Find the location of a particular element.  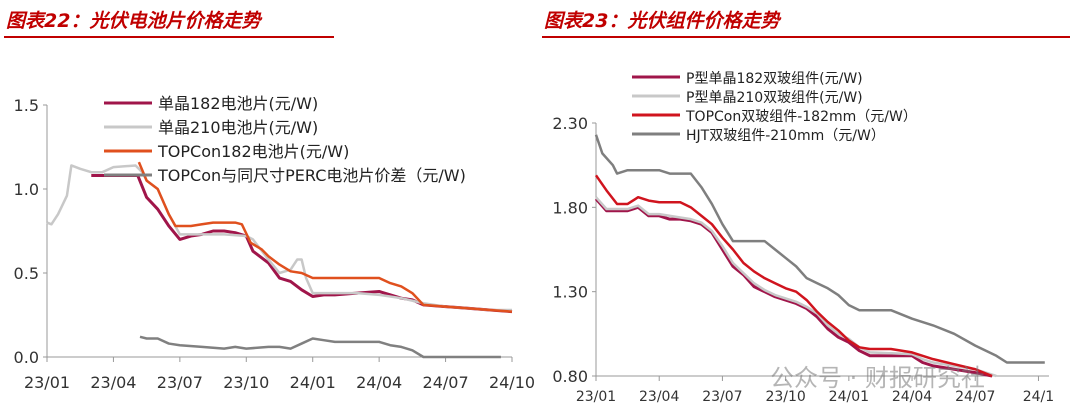

y-tick-label: 1.30 is located at coordinates (570, 292).